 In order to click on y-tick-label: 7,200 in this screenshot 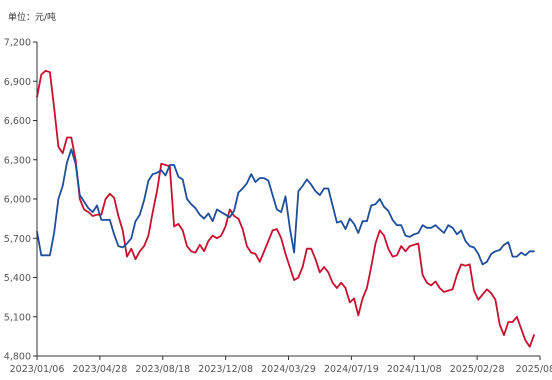, I will do `click(17, 43)`.